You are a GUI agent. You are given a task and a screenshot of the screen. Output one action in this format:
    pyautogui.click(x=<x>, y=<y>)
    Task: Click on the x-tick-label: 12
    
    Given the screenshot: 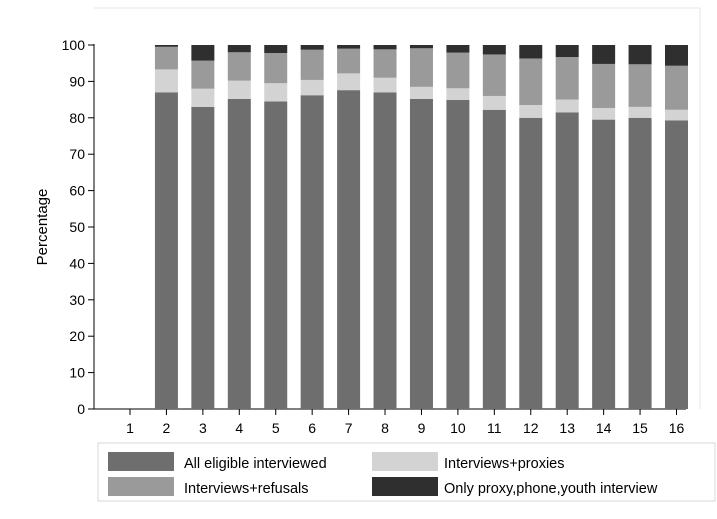 What is the action you would take?
    pyautogui.click(x=531, y=428)
    